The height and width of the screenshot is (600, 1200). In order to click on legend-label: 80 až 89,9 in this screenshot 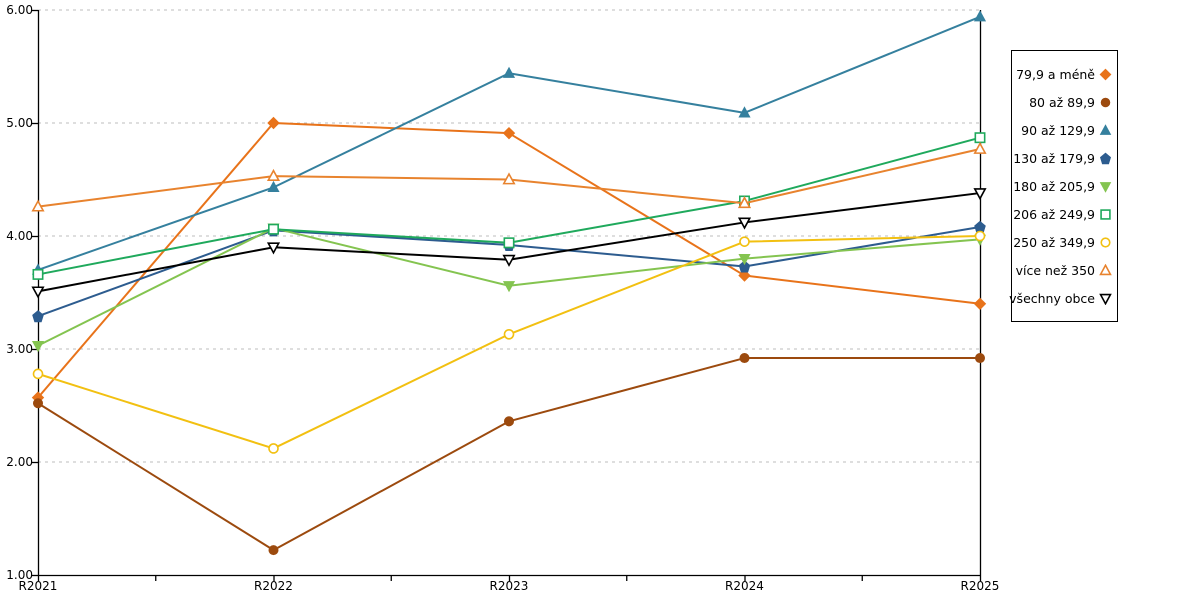, I will do `click(1062, 102)`.